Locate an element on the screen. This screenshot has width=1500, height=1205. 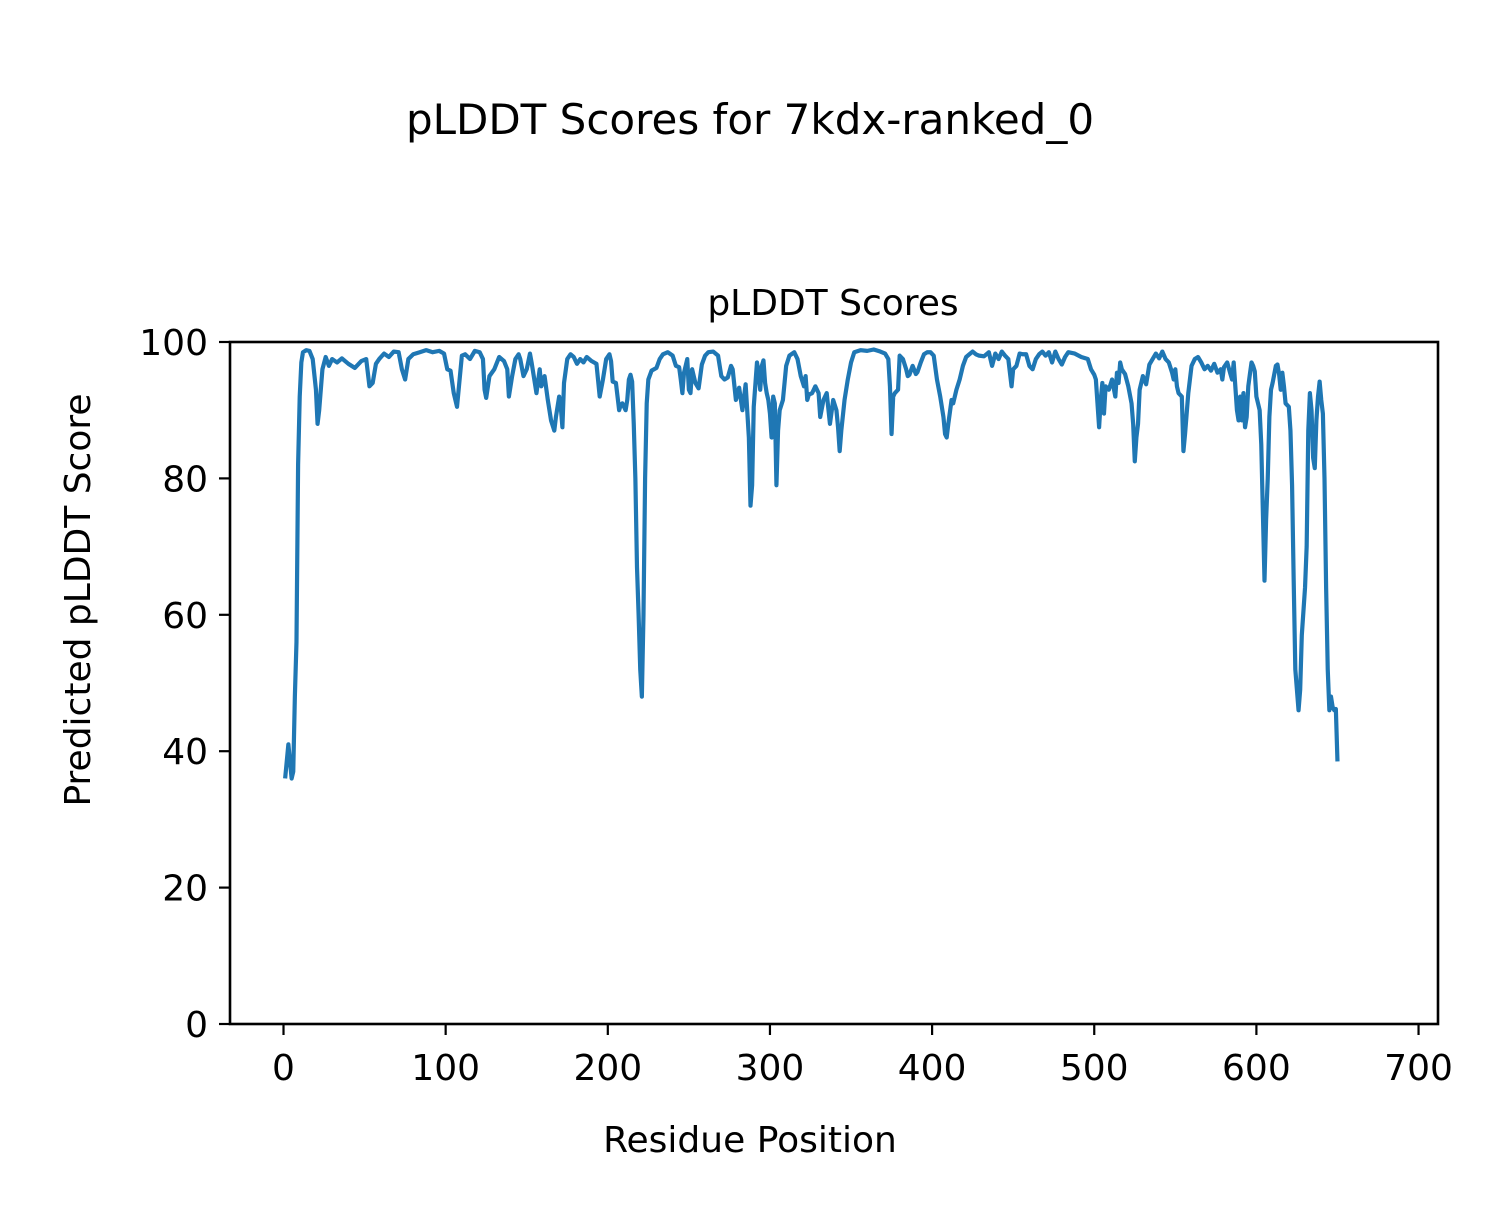
axes-title: pLDDT Scores is located at coordinates (832, 303).